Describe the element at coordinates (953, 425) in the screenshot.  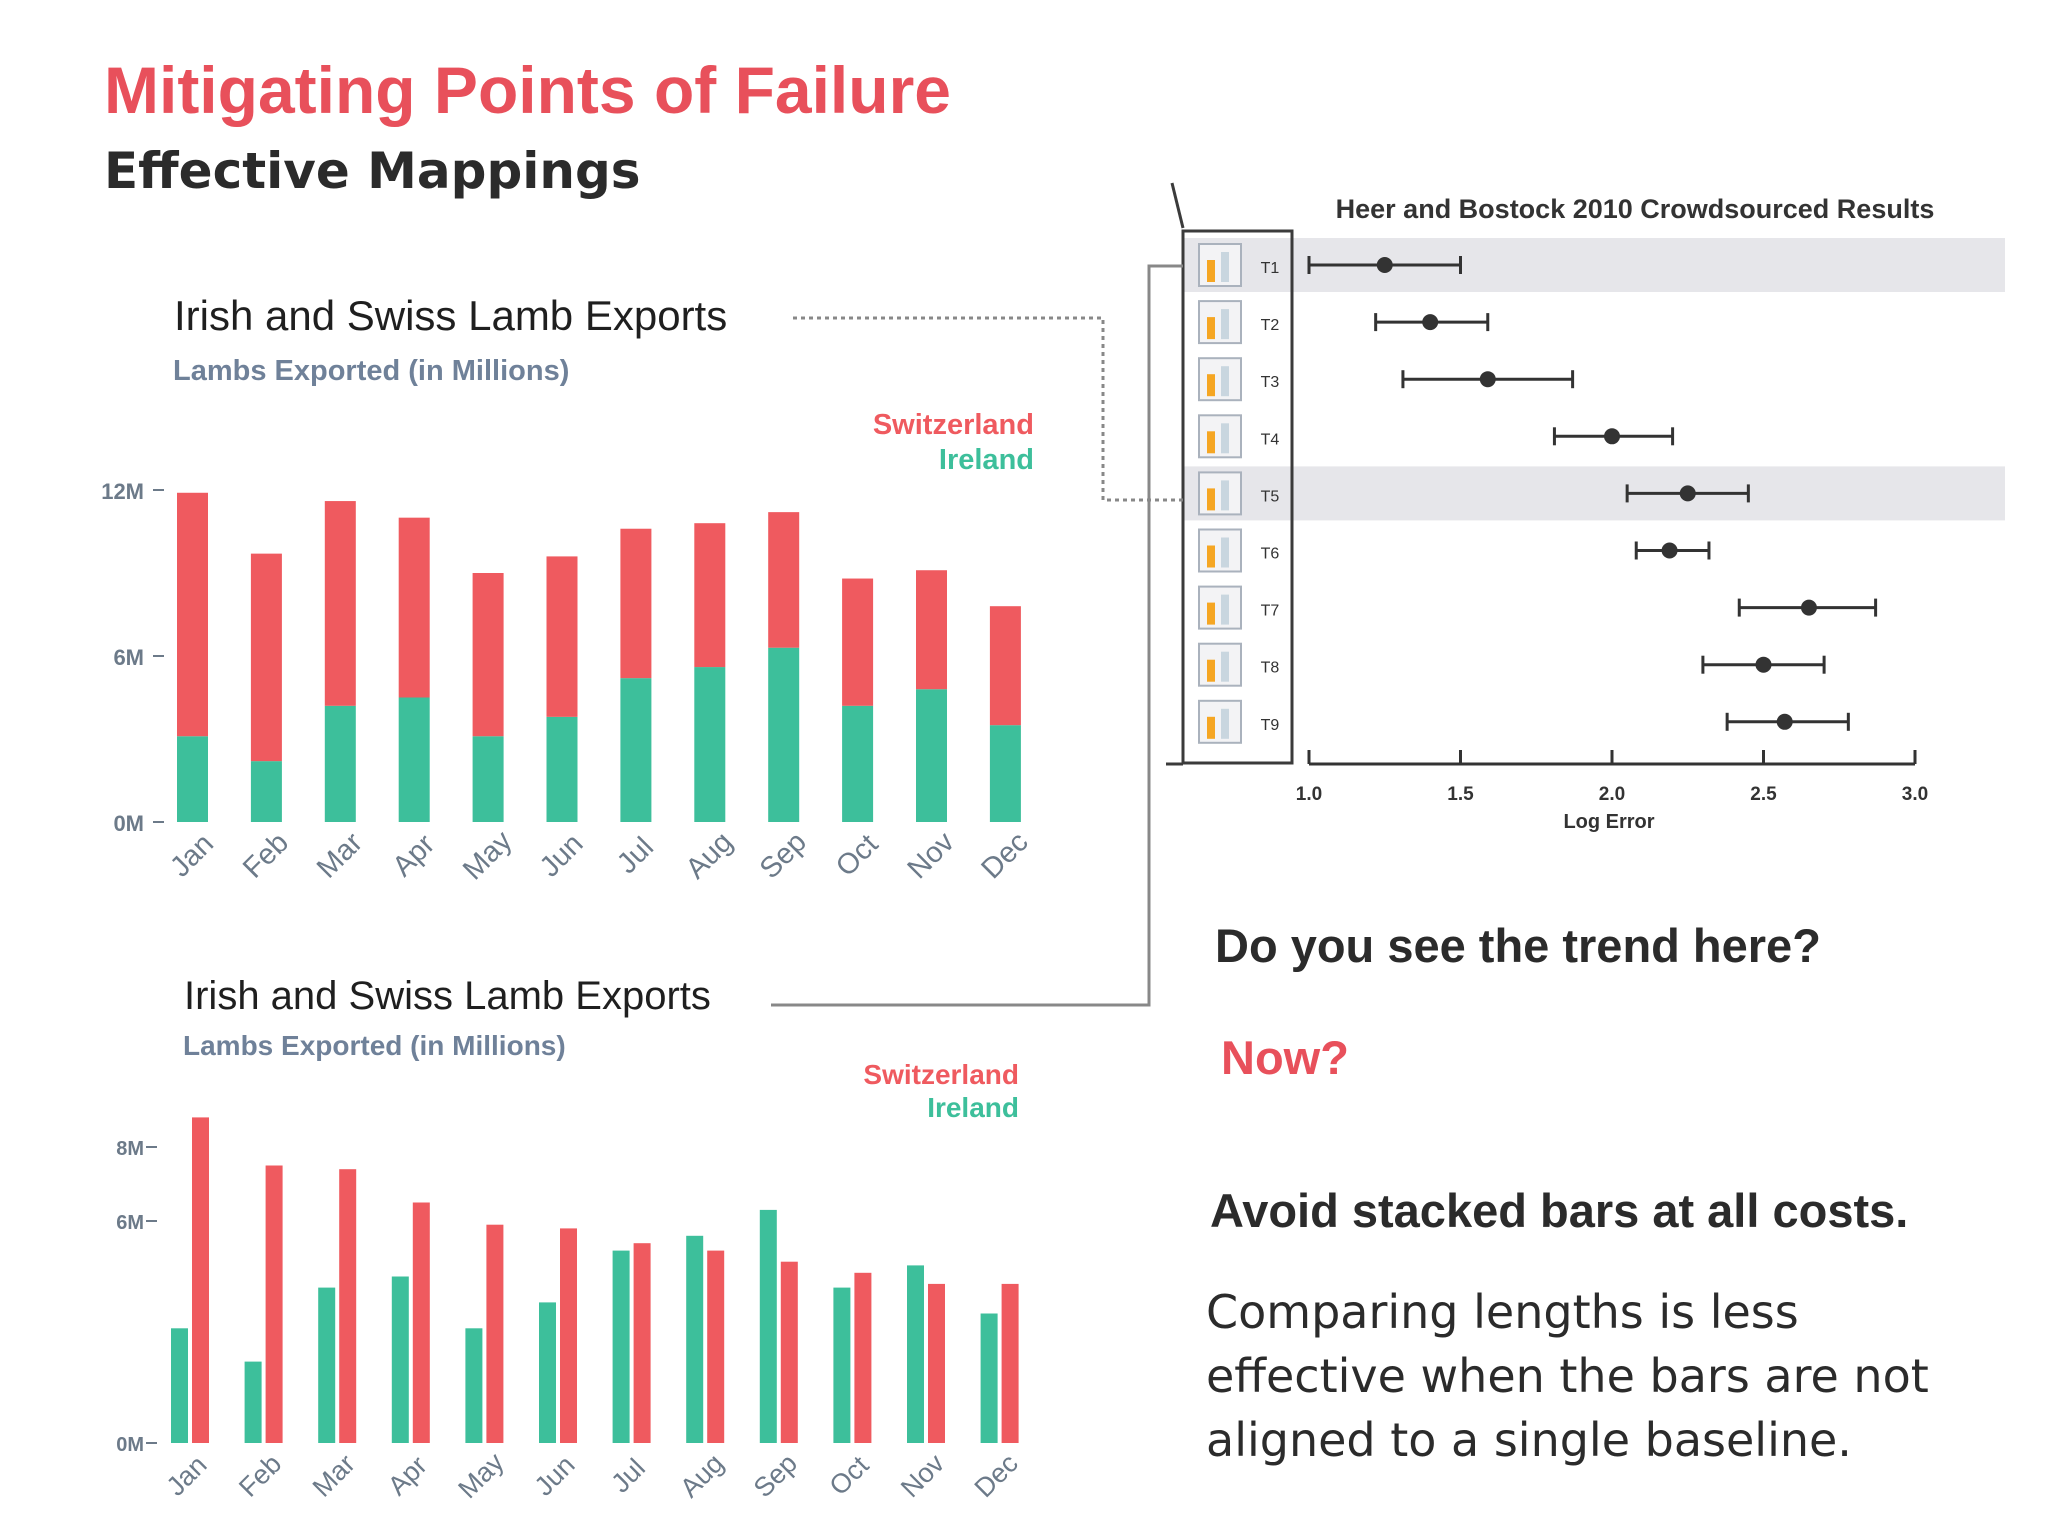
I see `chart1-legend-switzerland: Switzerland` at that location.